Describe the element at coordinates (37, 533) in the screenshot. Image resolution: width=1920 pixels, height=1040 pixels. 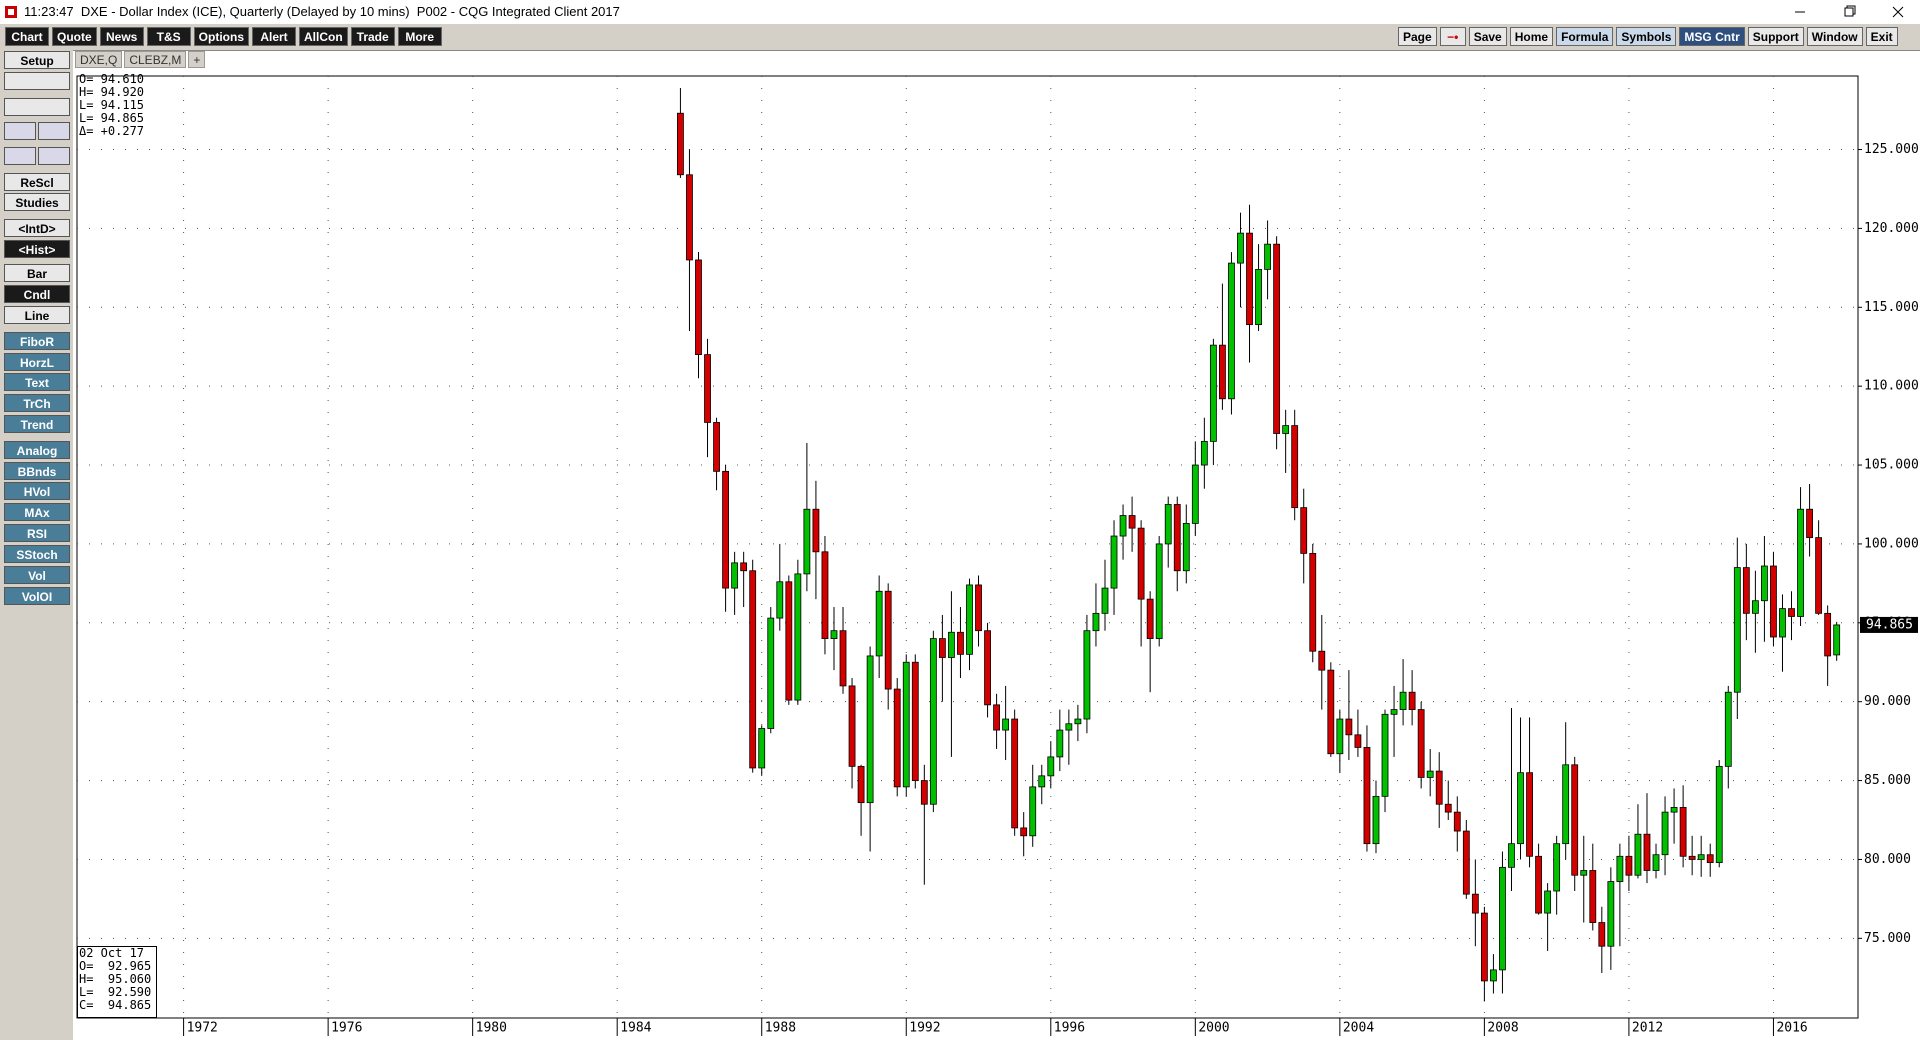
I see `sidebar-button: RSI` at that location.